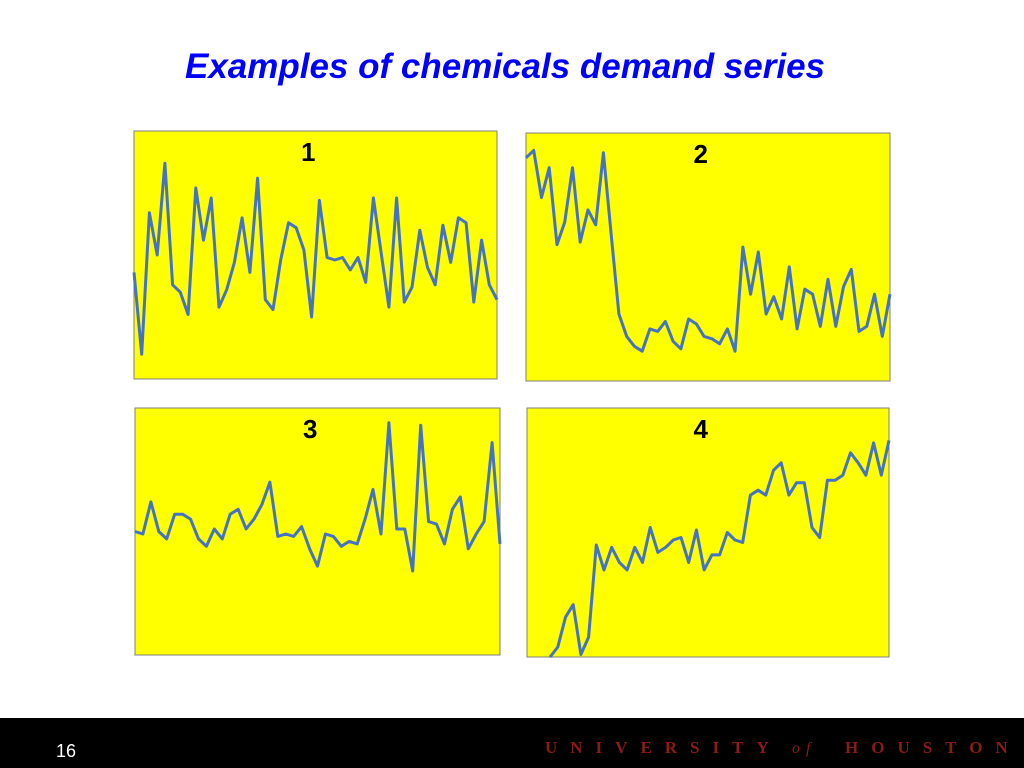  What do you see at coordinates (933, 747) in the screenshot?
I see `institution: HOUSTON` at bounding box center [933, 747].